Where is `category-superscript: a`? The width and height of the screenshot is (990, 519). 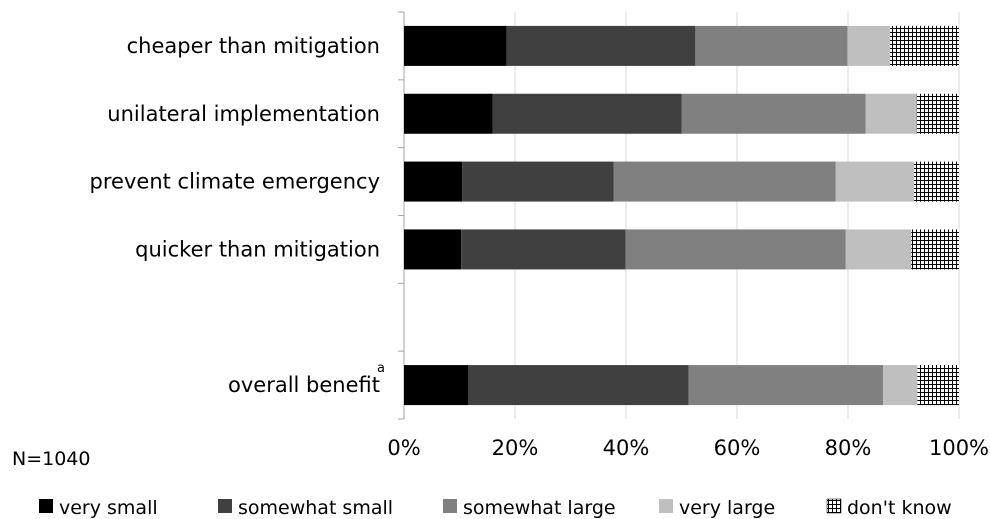
category-superscript: a is located at coordinates (381, 368).